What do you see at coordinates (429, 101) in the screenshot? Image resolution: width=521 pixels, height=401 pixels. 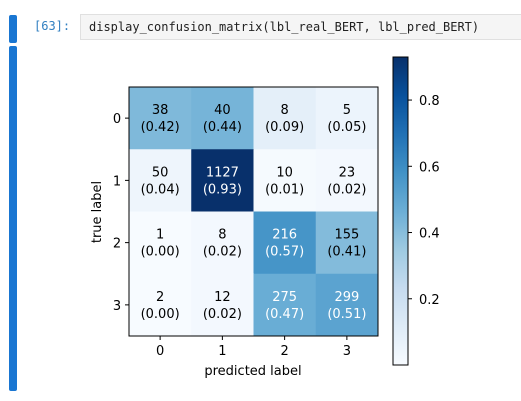 I see `colorbar-tick-label: 0.8` at bounding box center [429, 101].